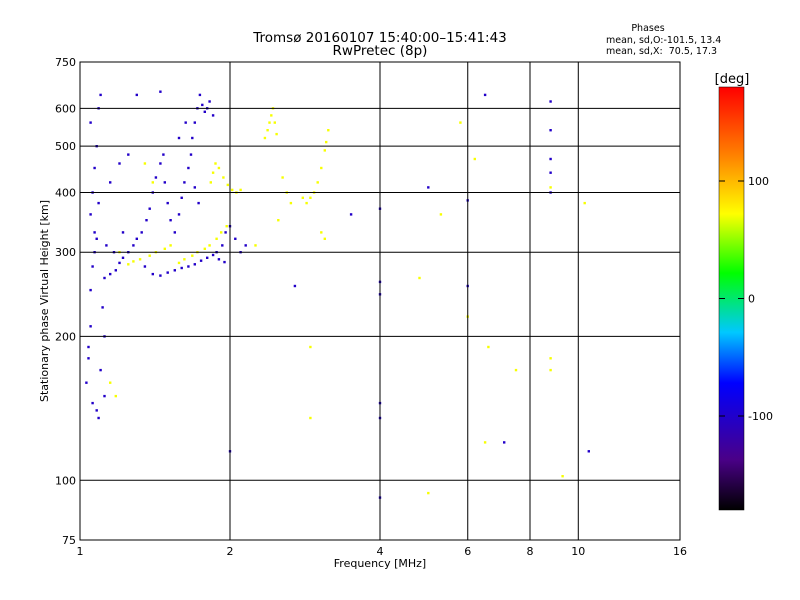 Image resolution: width=800 pixels, height=600 pixels. Describe the element at coordinates (379, 38) in the screenshot. I see `chart-title: Tromsø 20160107 15:40:00–15:41:43` at that location.